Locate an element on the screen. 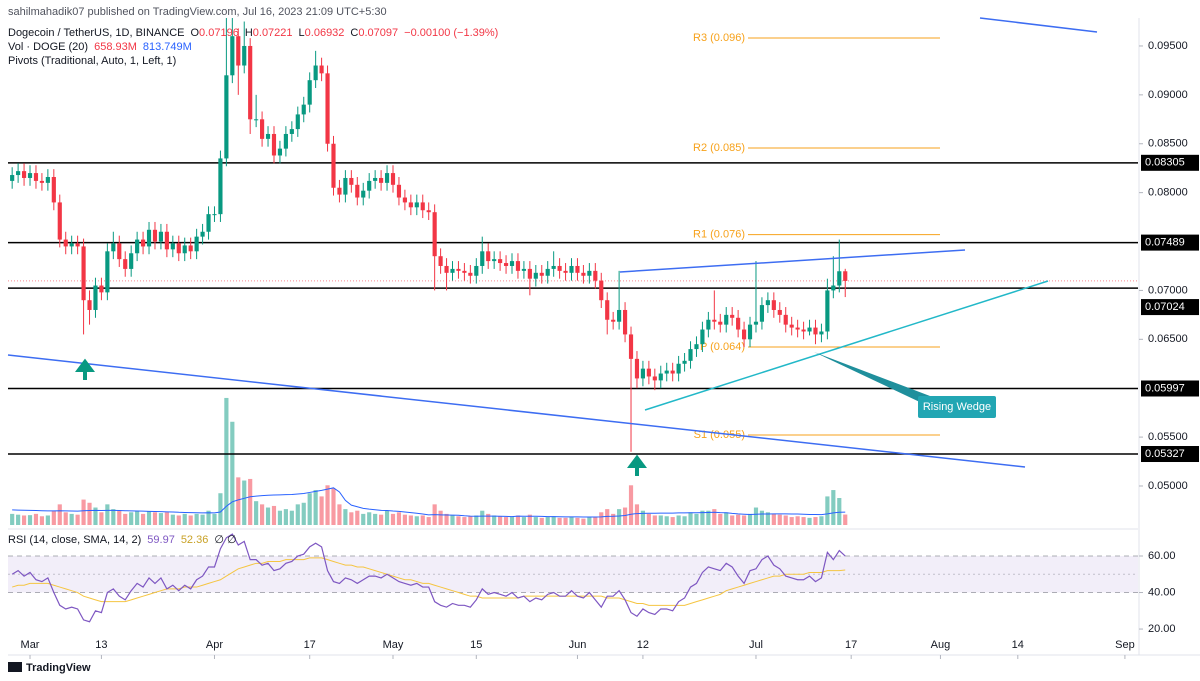 The image size is (1200, 681). y-tick-label: 0.08500 is located at coordinates (1168, 144).